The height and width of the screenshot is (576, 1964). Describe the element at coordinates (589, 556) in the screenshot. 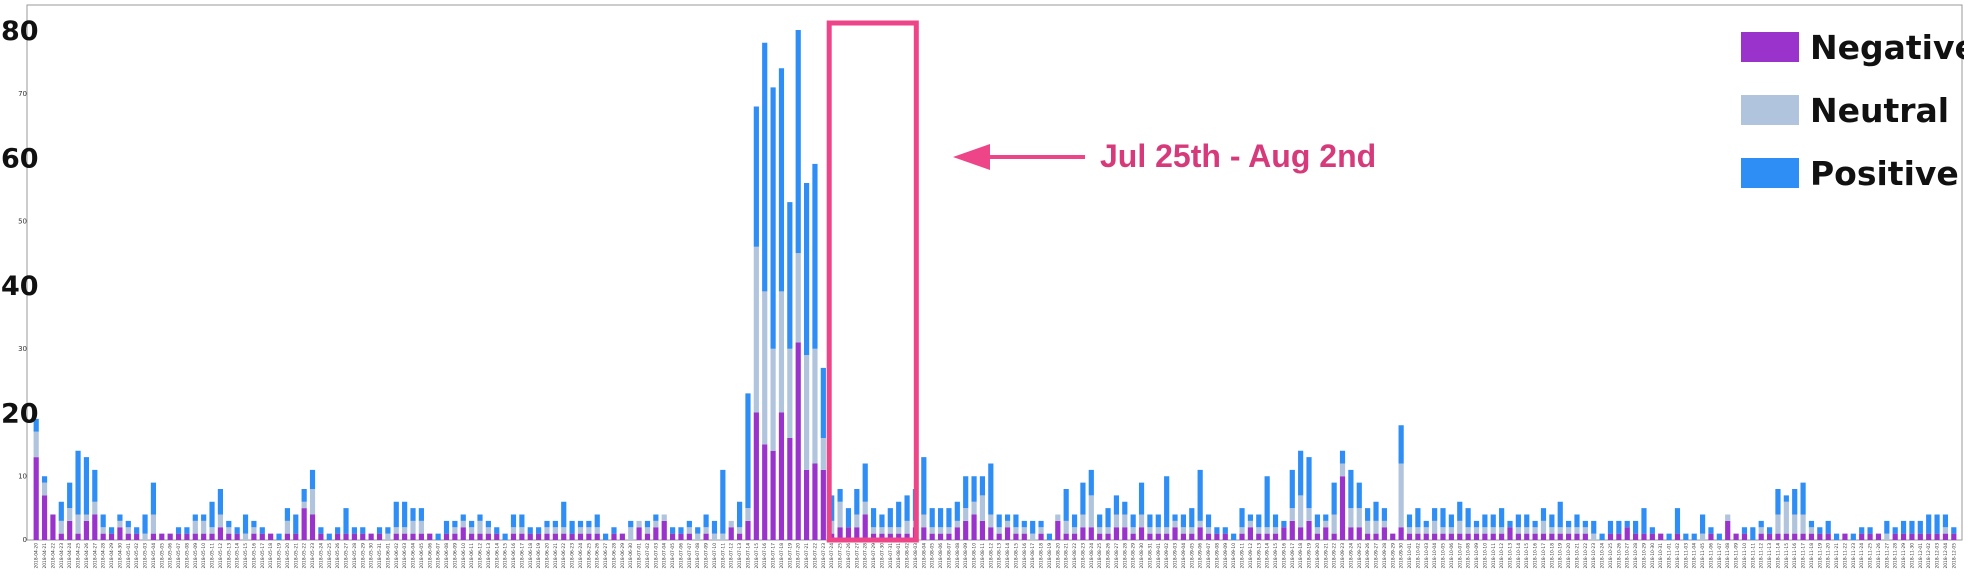

I see `x-tick-label: 2018-06-25` at that location.